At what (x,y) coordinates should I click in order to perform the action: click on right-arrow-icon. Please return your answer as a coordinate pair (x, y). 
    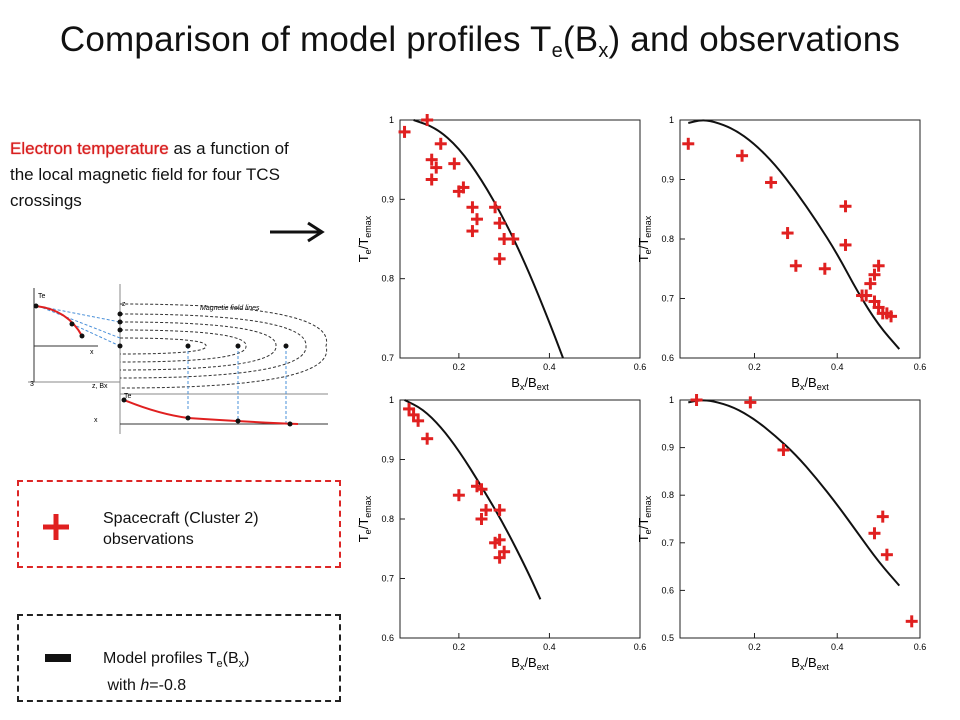
    Looking at the image, I should click on (297, 232).